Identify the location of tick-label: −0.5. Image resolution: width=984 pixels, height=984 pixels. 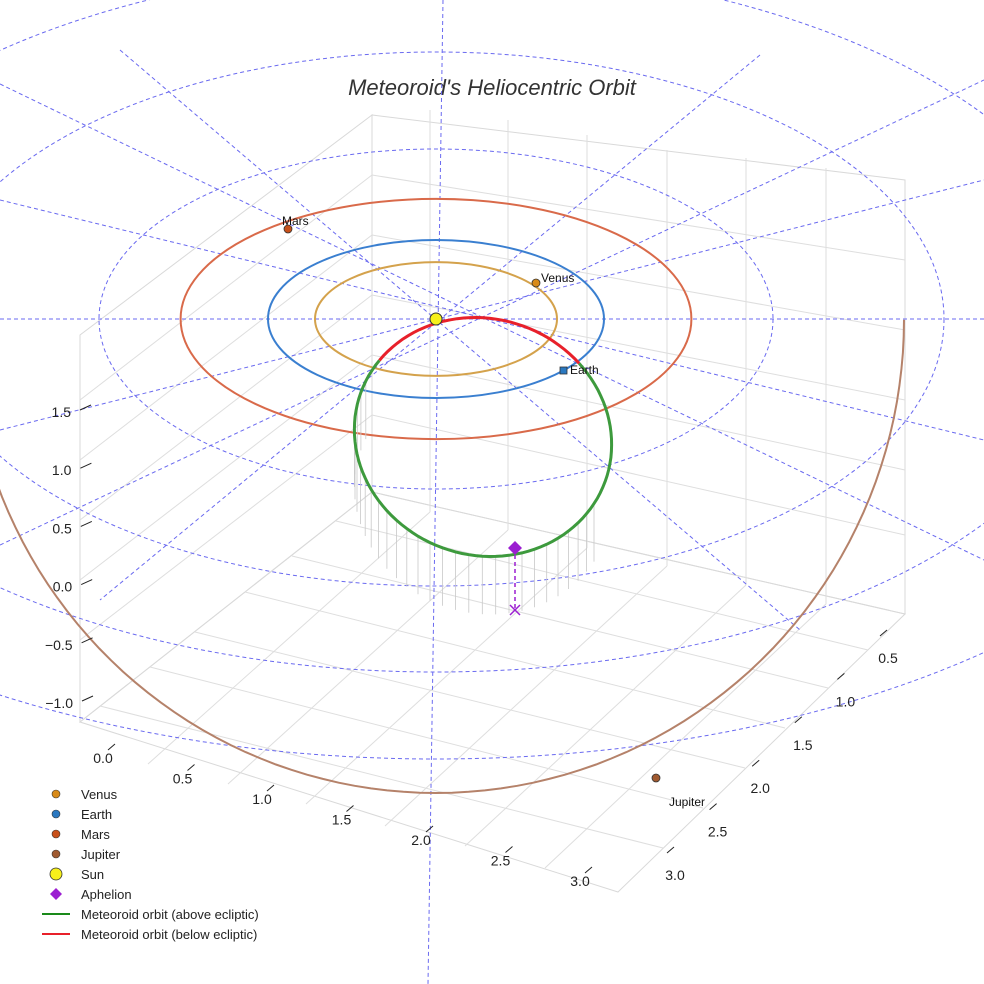
(59, 645).